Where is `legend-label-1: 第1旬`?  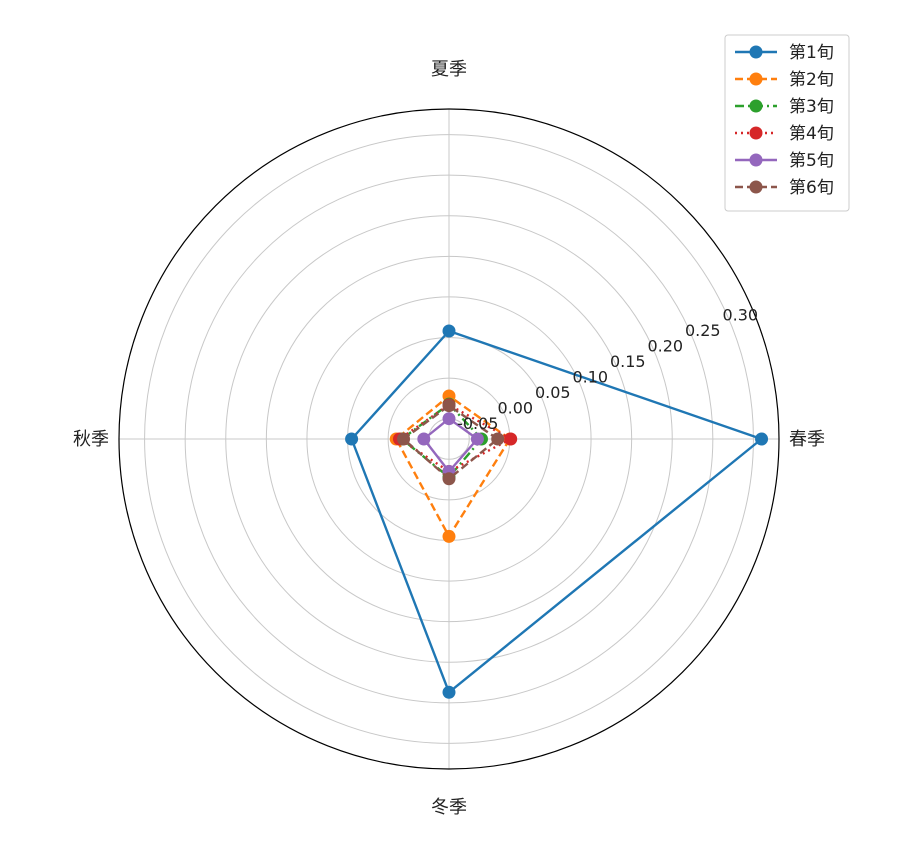
legend-label-1: 第1旬 is located at coordinates (811, 53).